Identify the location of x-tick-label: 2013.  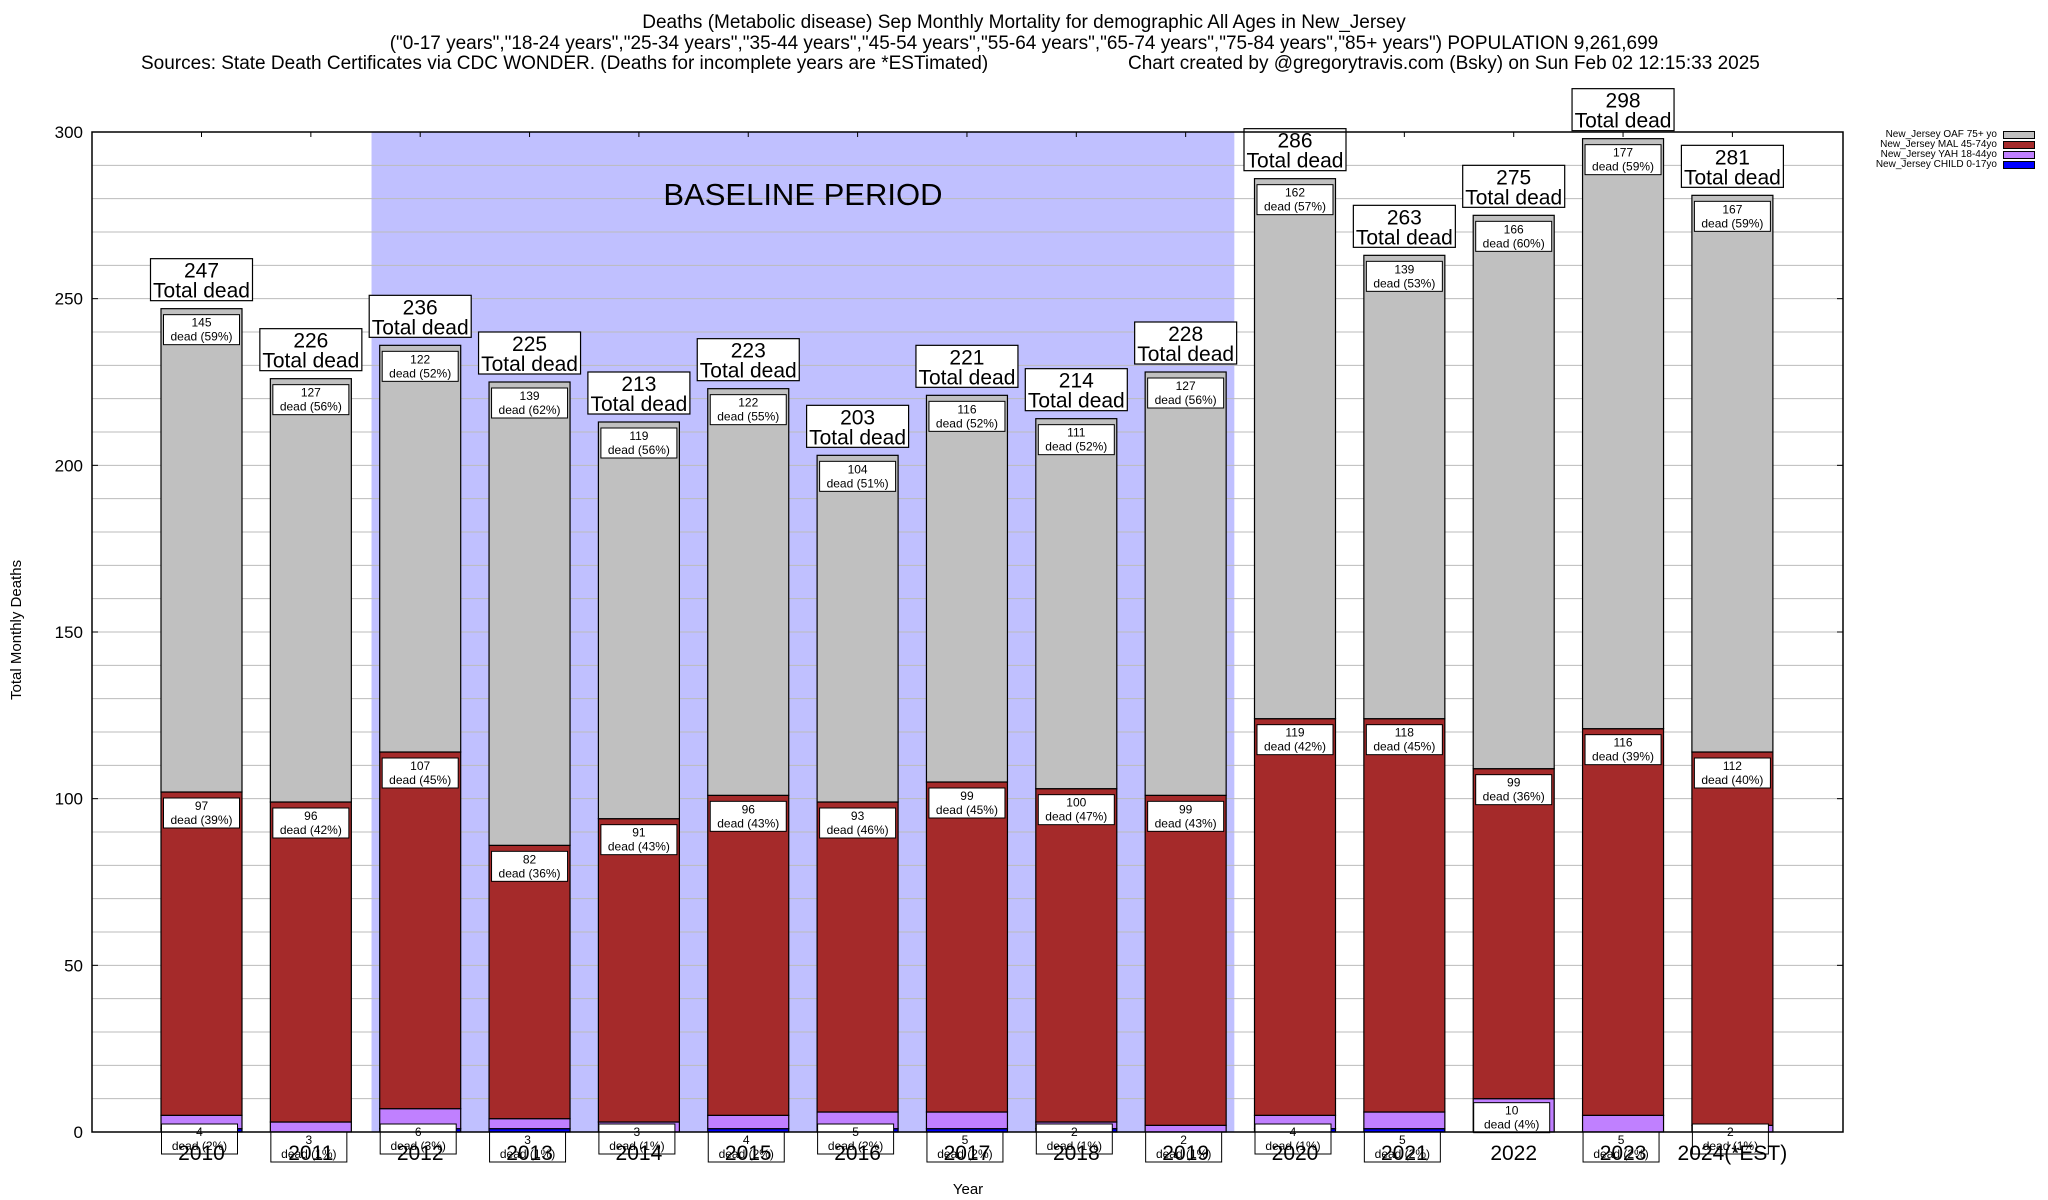
(529, 1153).